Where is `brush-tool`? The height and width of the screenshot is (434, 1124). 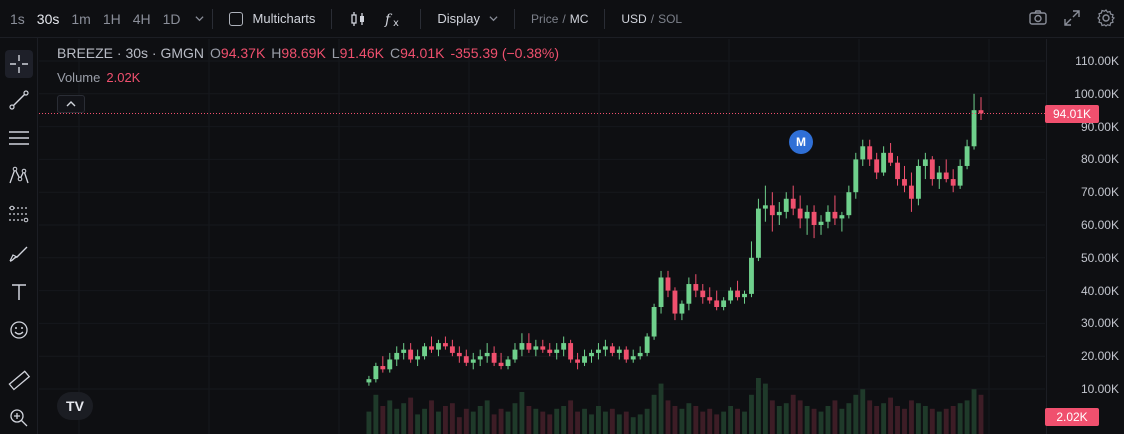
brush-tool is located at coordinates (19, 254).